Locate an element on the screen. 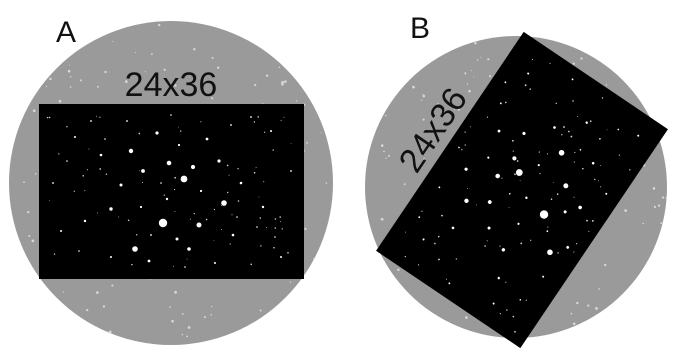 The height and width of the screenshot is (354, 684). panel-b-letter: B is located at coordinates (420, 28).